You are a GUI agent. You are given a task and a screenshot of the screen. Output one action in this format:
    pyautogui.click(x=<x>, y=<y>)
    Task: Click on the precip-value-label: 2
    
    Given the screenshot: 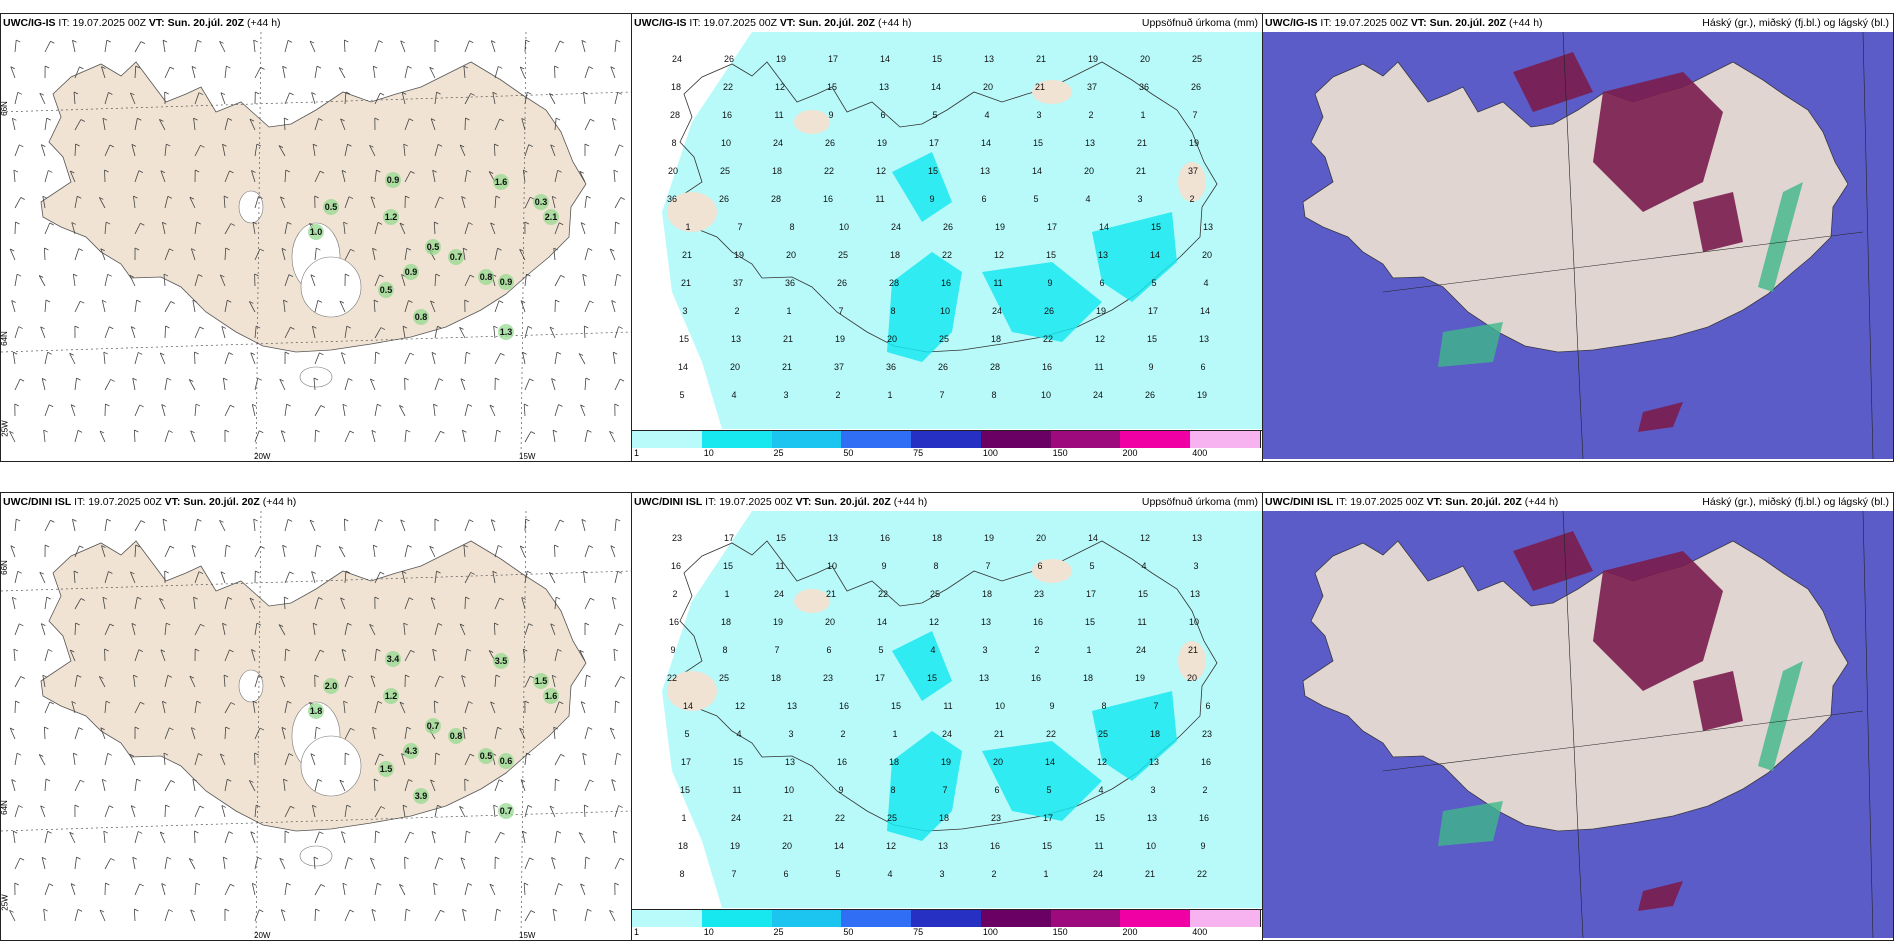 What is the action you would take?
    pyautogui.click(x=842, y=734)
    